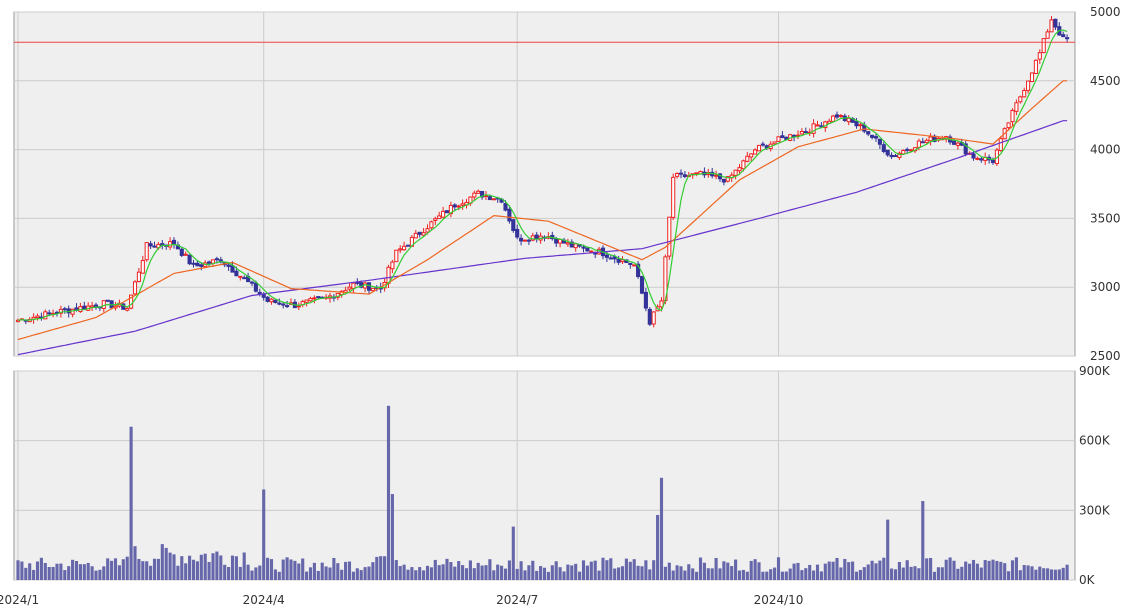 This screenshot has height=610, width=1131. I want to click on price-axis-ticks: 2500 3000 3500 4000 4500 5000, so click(1105, 184).